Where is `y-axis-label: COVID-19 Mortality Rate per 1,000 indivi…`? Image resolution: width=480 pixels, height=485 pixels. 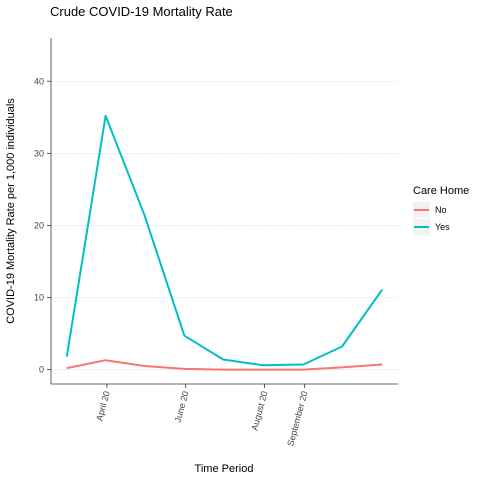
y-axis-label: COVID-19 Mortality Rate per 1,000 indivi… is located at coordinates (11, 211).